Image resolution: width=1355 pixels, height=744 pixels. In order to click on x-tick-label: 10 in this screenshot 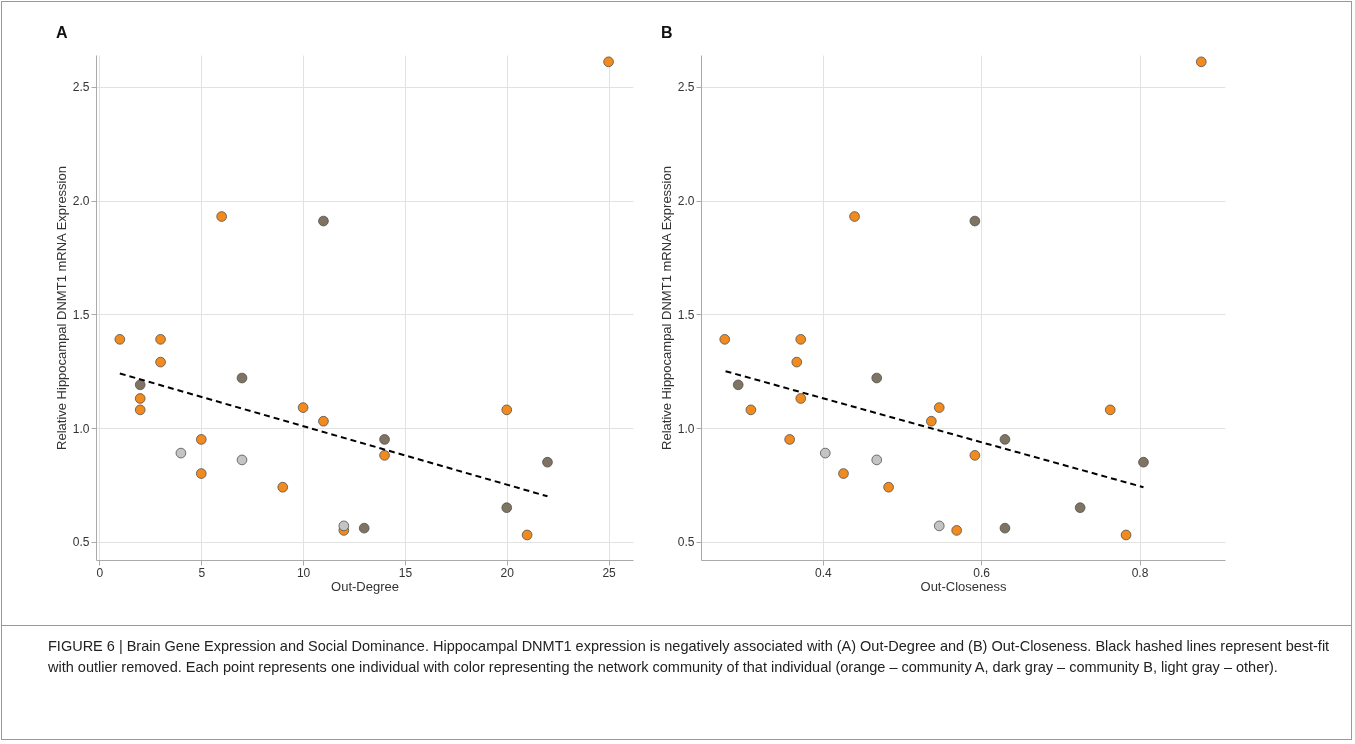, I will do `click(303, 572)`.